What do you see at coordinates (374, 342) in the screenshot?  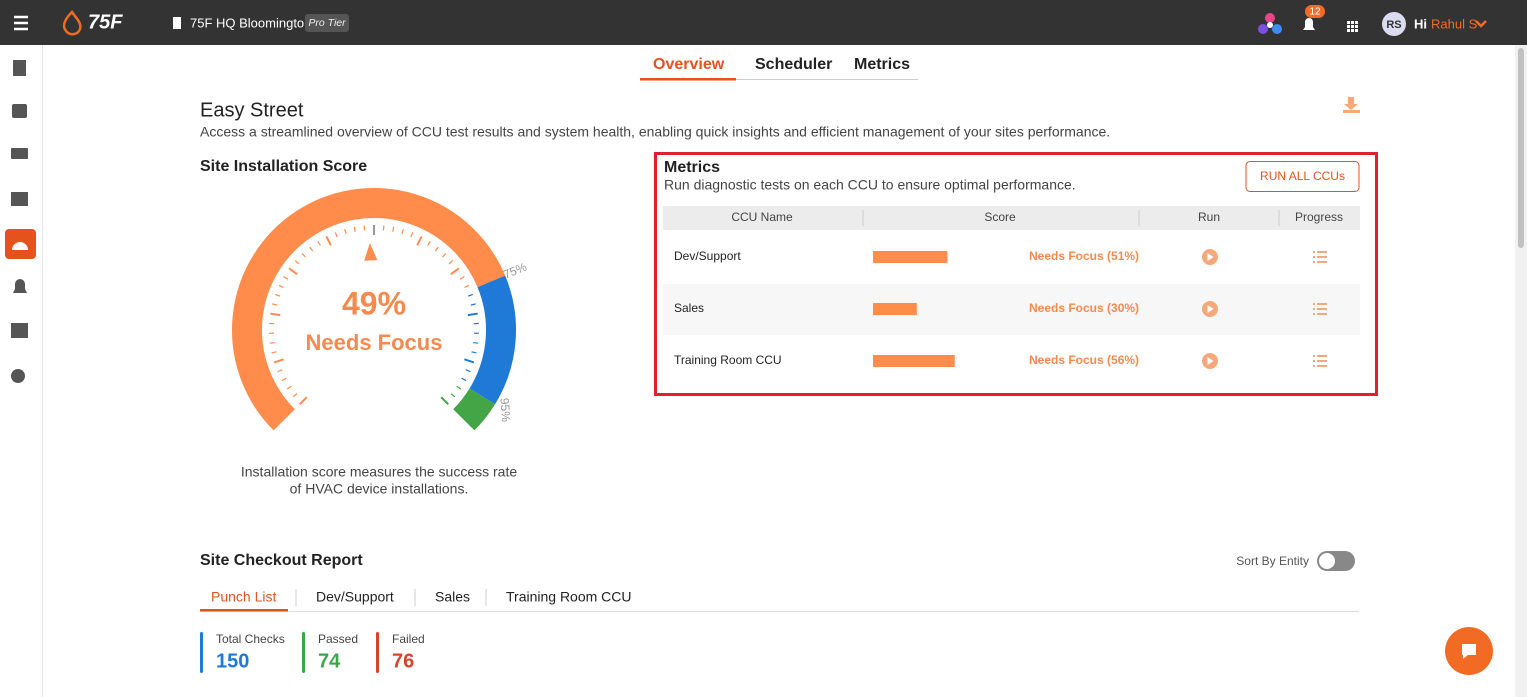 I see `score-status: Needs Focus` at bounding box center [374, 342].